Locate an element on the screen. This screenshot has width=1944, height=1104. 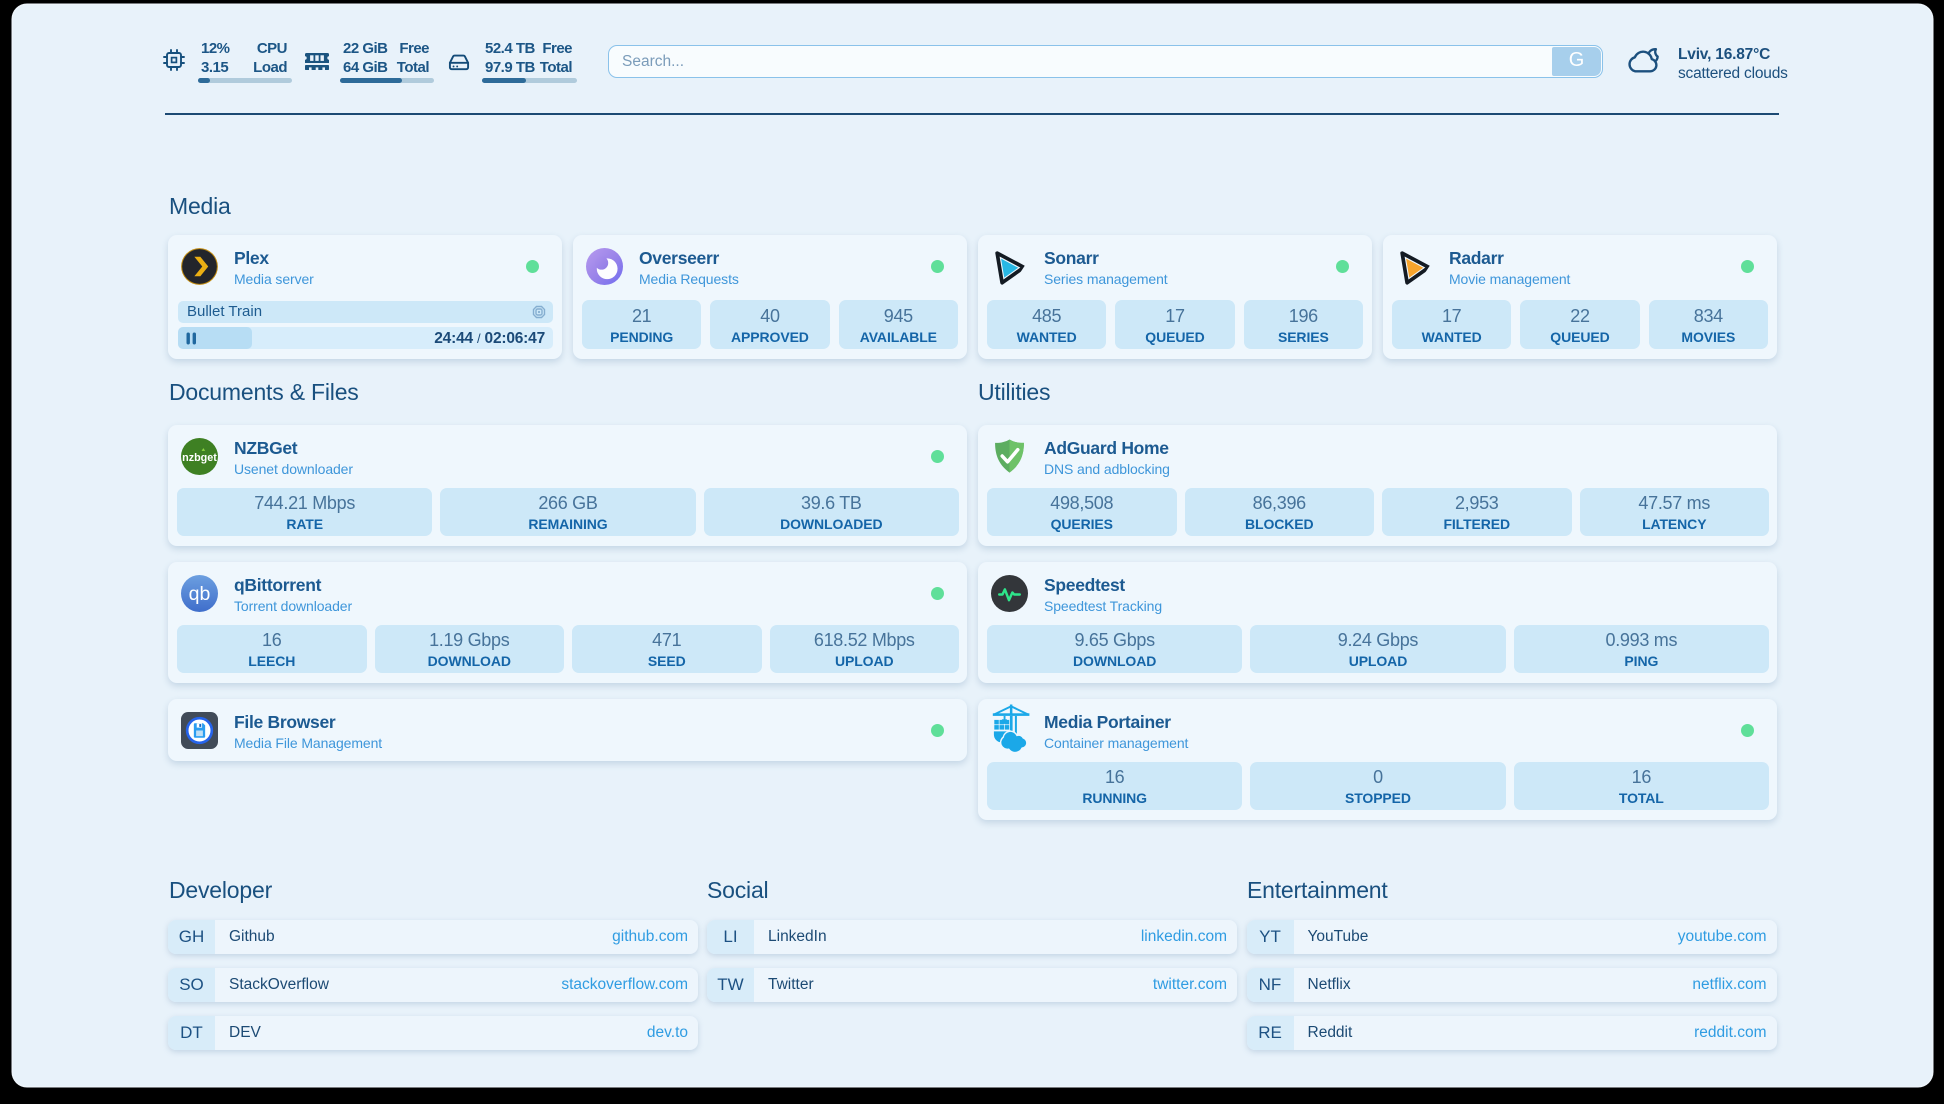
svg-text: qb is located at coordinates (200, 594).